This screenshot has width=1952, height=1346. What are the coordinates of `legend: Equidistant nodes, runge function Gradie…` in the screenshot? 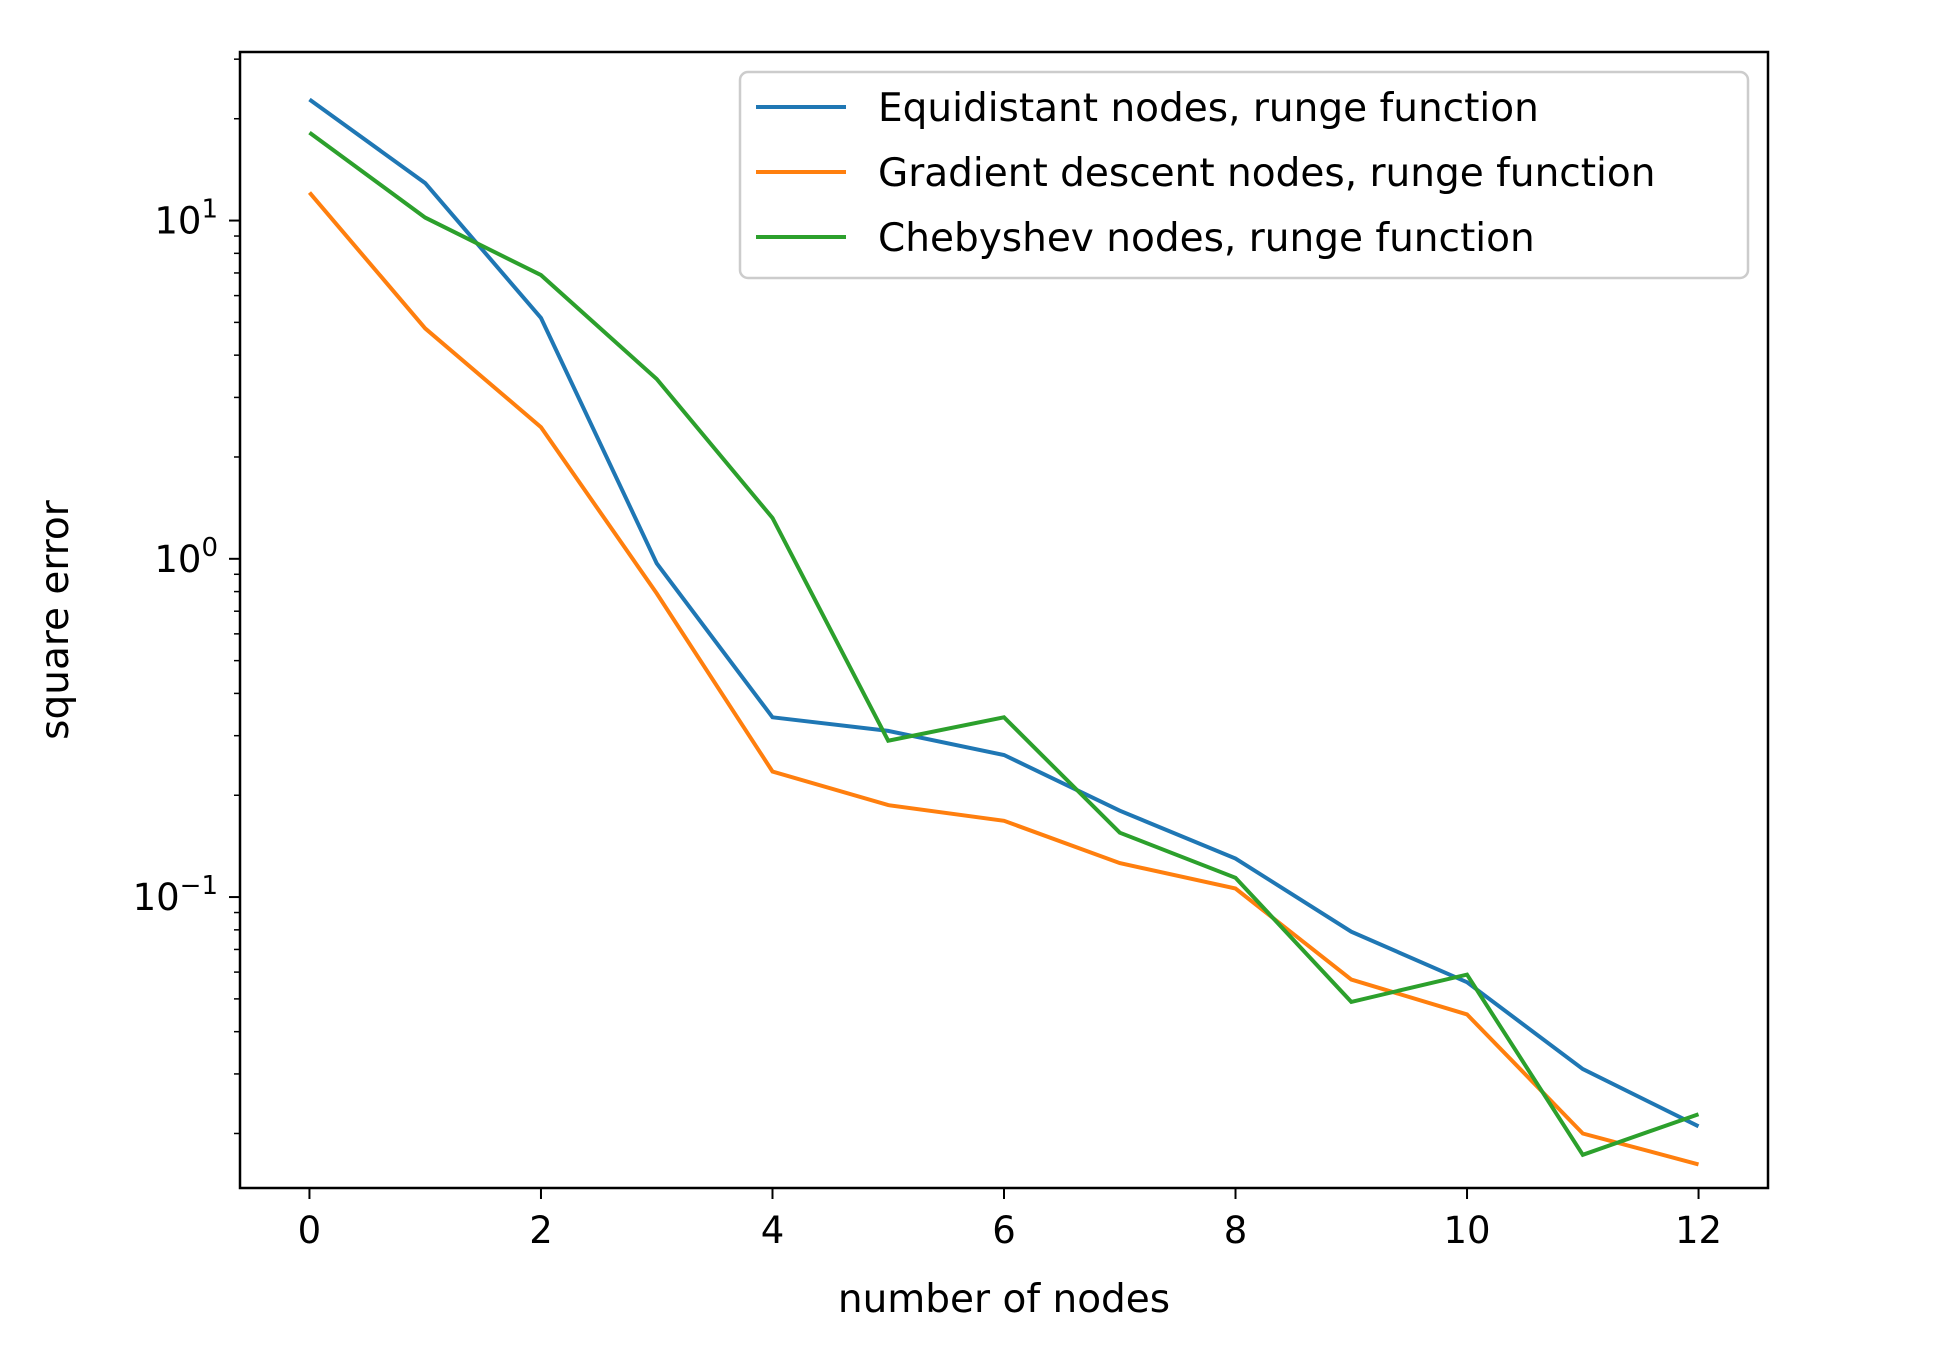 It's located at (1244, 175).